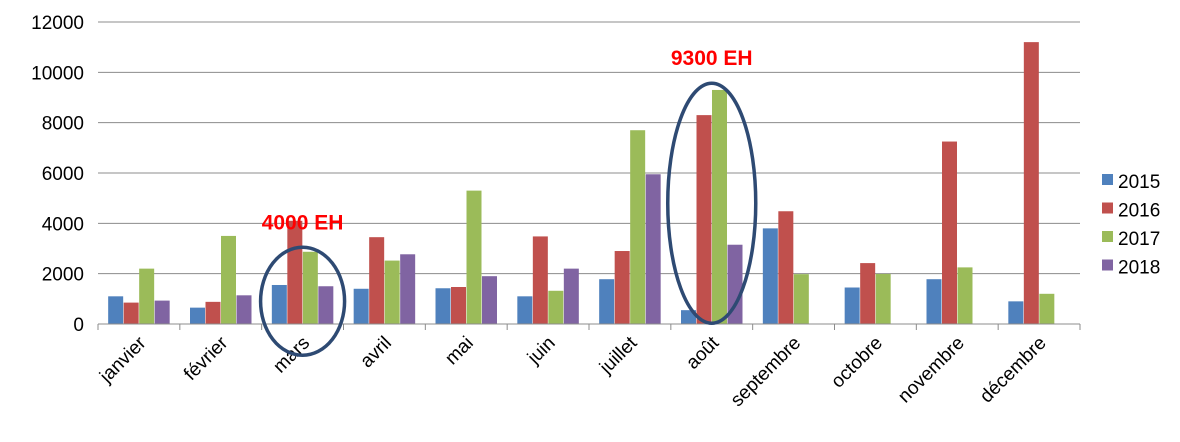 The height and width of the screenshot is (442, 1180). I want to click on x-tick-label: juin, so click(541, 351).